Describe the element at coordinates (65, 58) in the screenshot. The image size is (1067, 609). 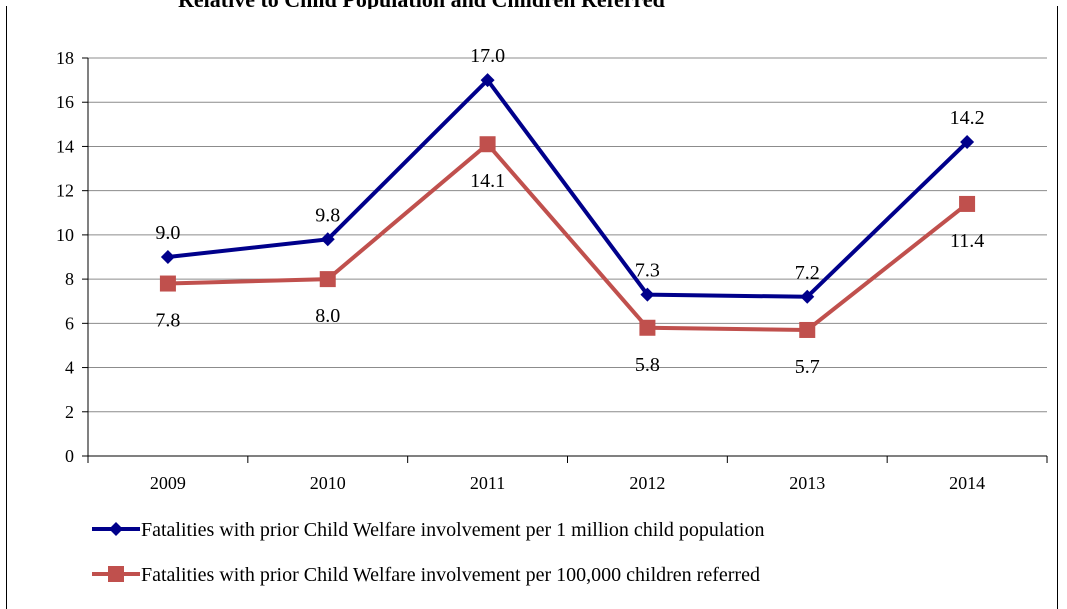
I see `y-tick-label: 18` at that location.